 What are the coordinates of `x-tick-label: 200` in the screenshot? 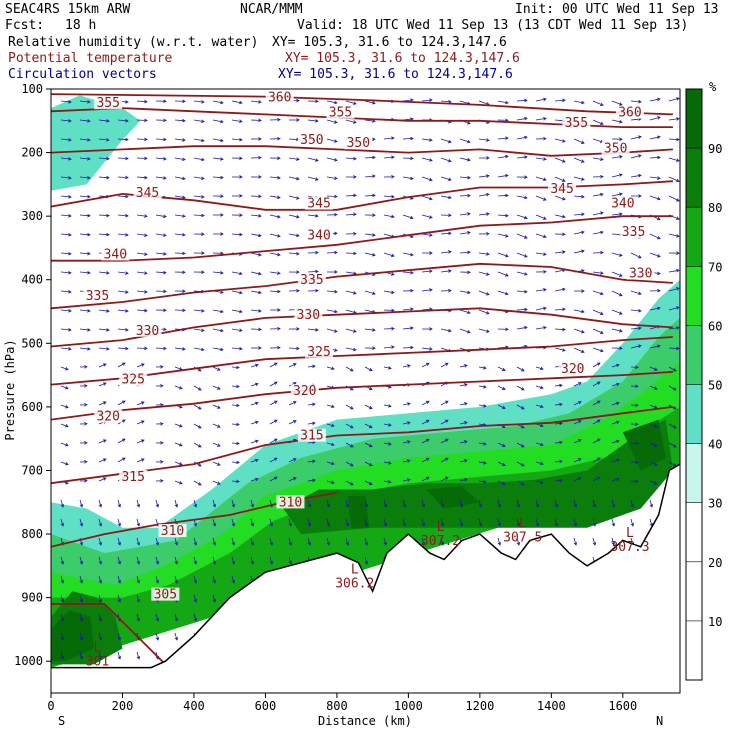 It's located at (123, 706).